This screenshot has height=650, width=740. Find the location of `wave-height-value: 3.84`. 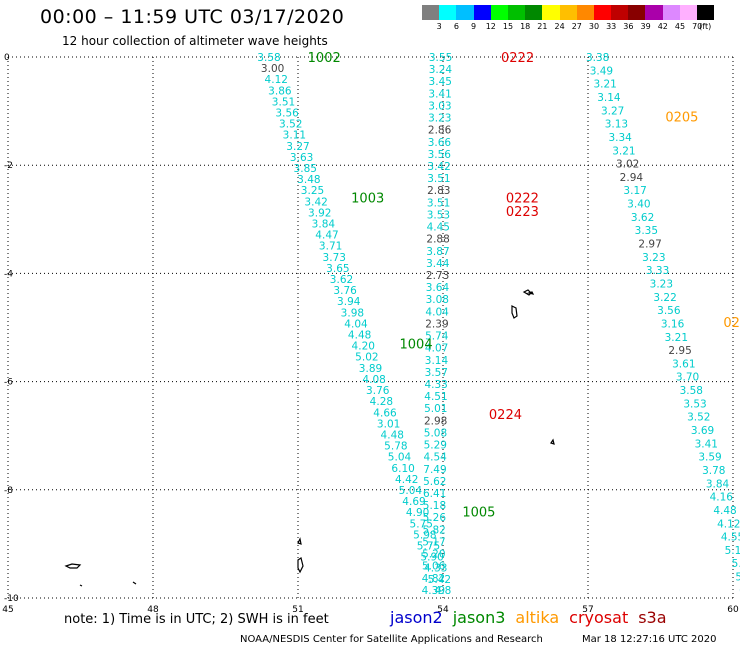

wave-height-value: 3.84 is located at coordinates (718, 484).